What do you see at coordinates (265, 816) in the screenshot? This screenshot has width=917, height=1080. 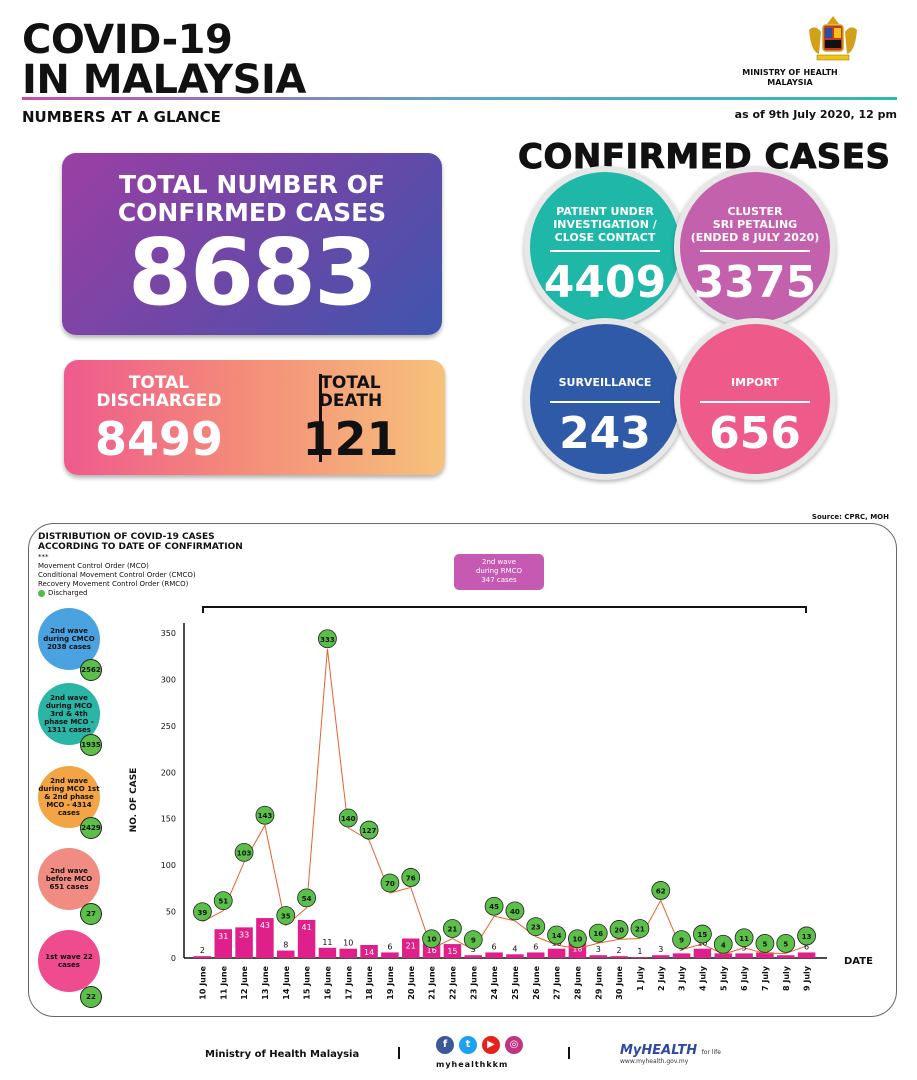 I see `discharged-value-label: 143` at bounding box center [265, 816].